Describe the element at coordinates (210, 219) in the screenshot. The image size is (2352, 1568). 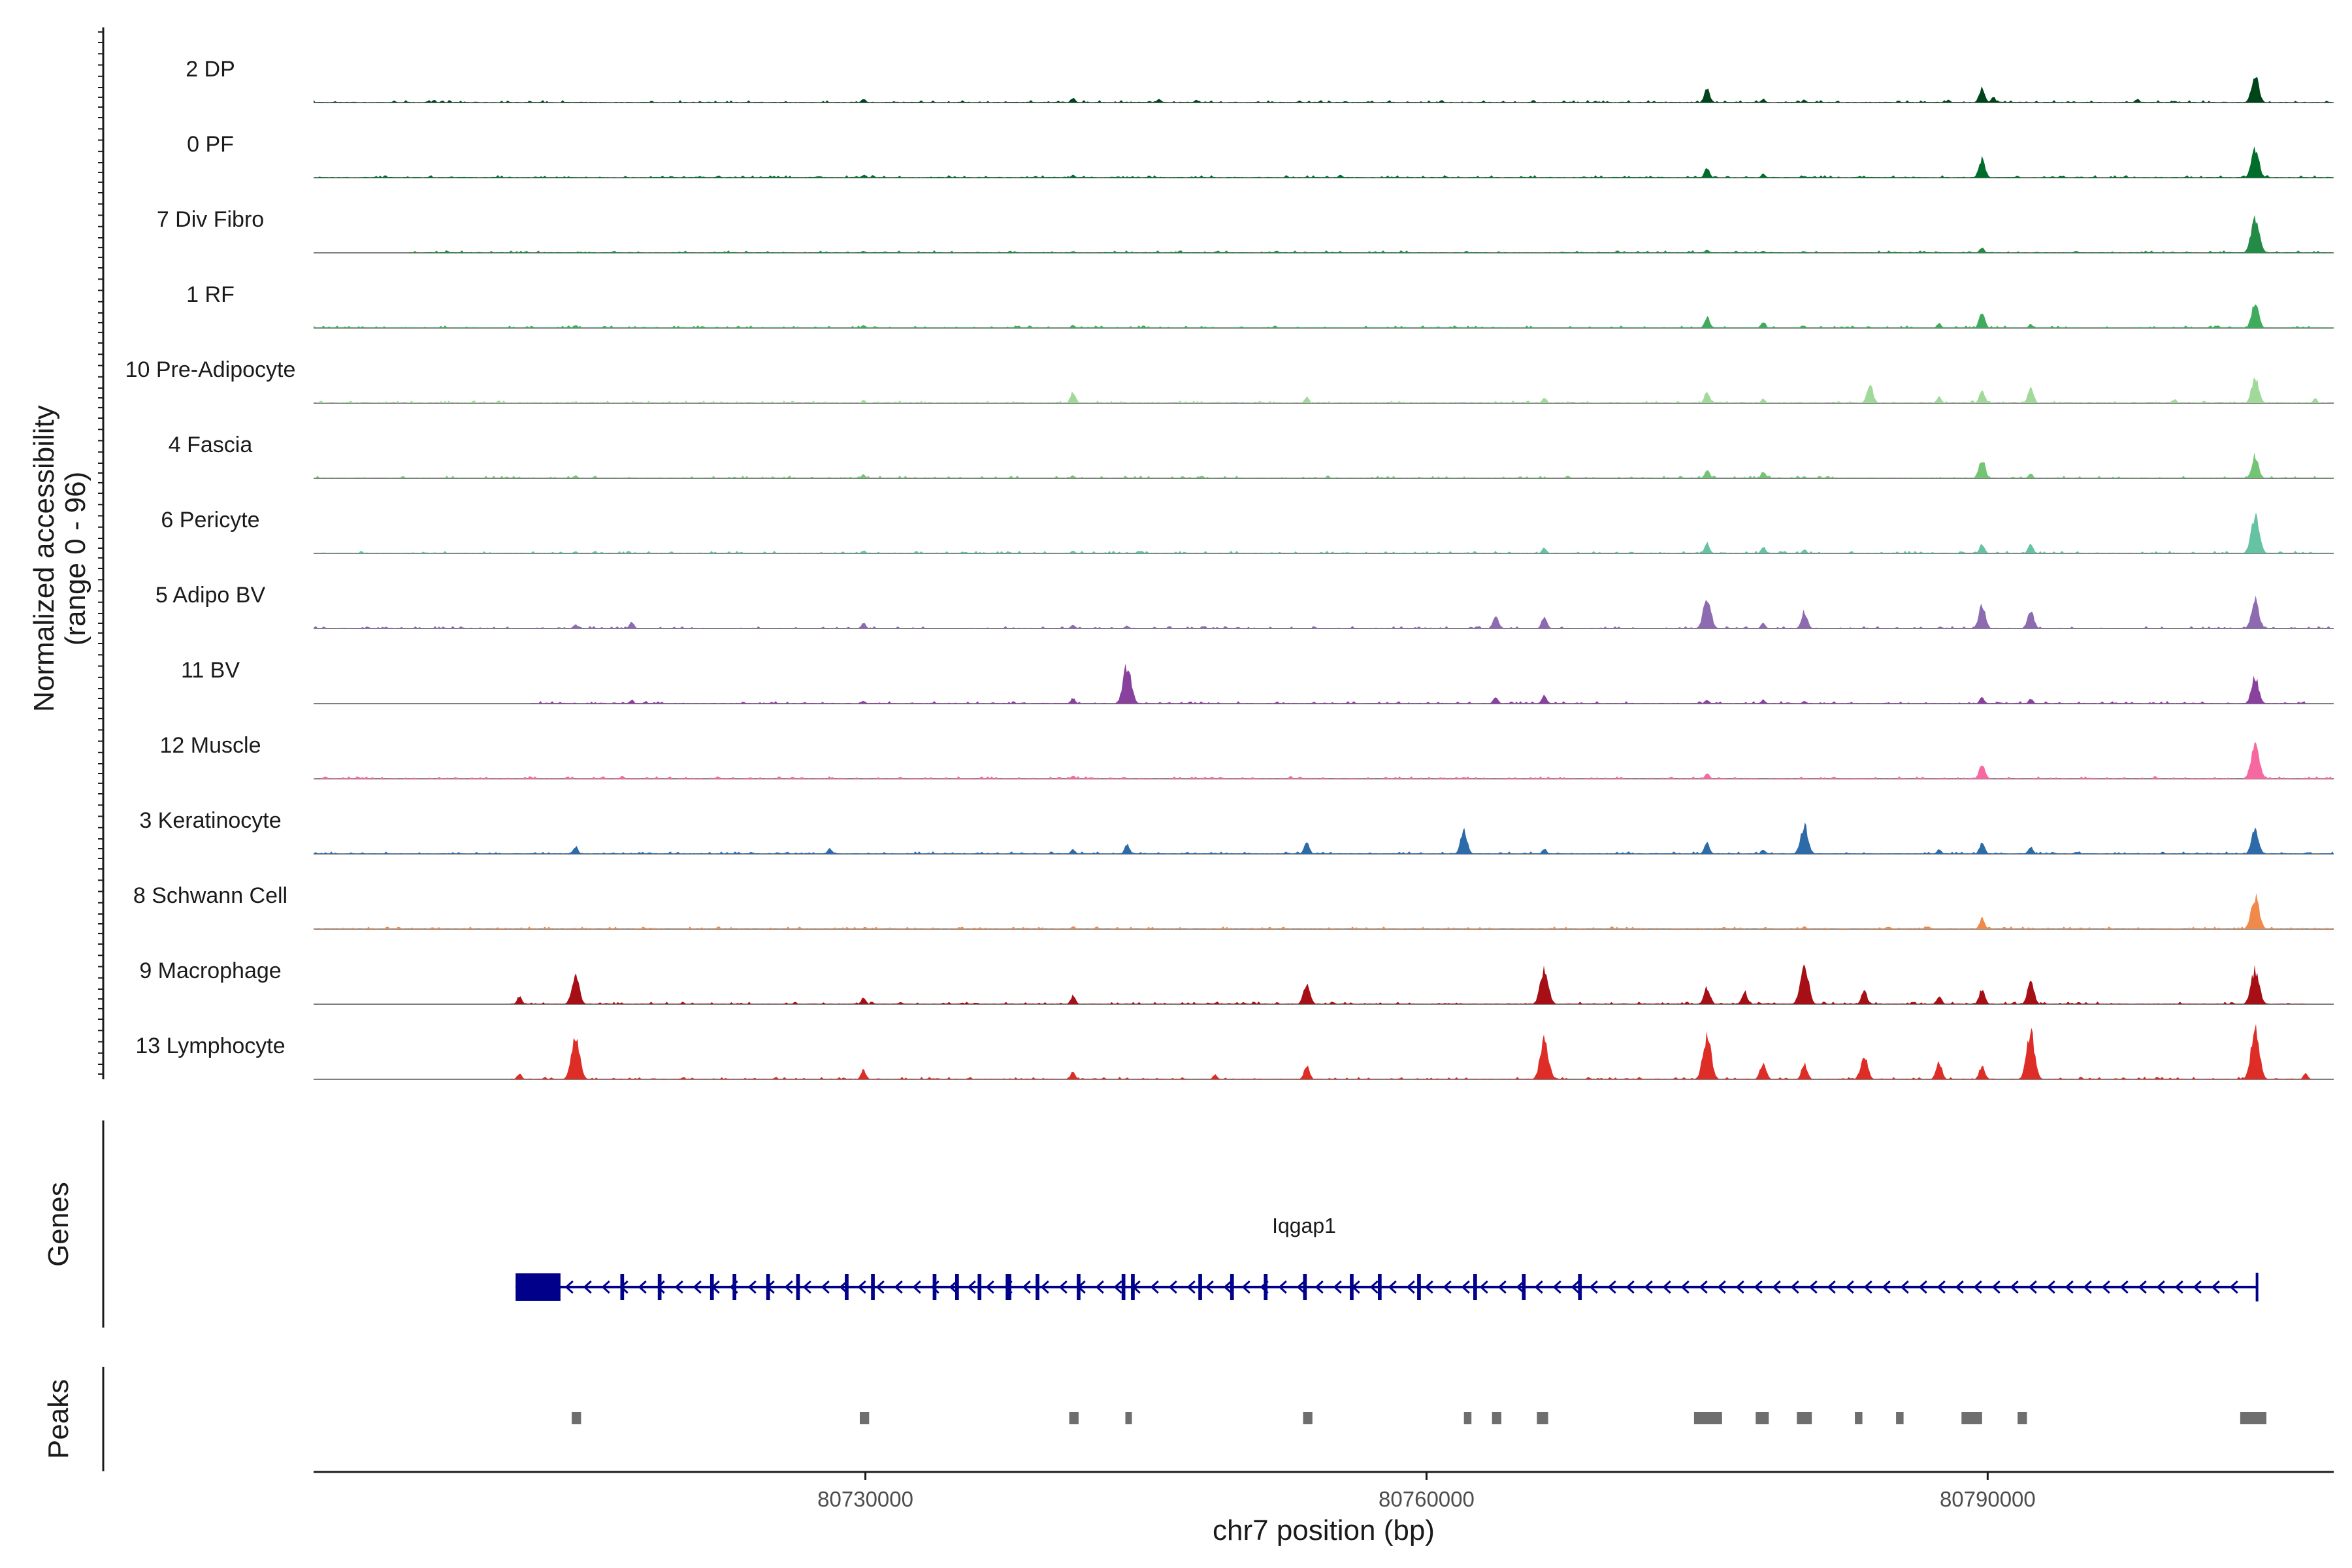
I see `track-label: 7 Div Fibro` at that location.